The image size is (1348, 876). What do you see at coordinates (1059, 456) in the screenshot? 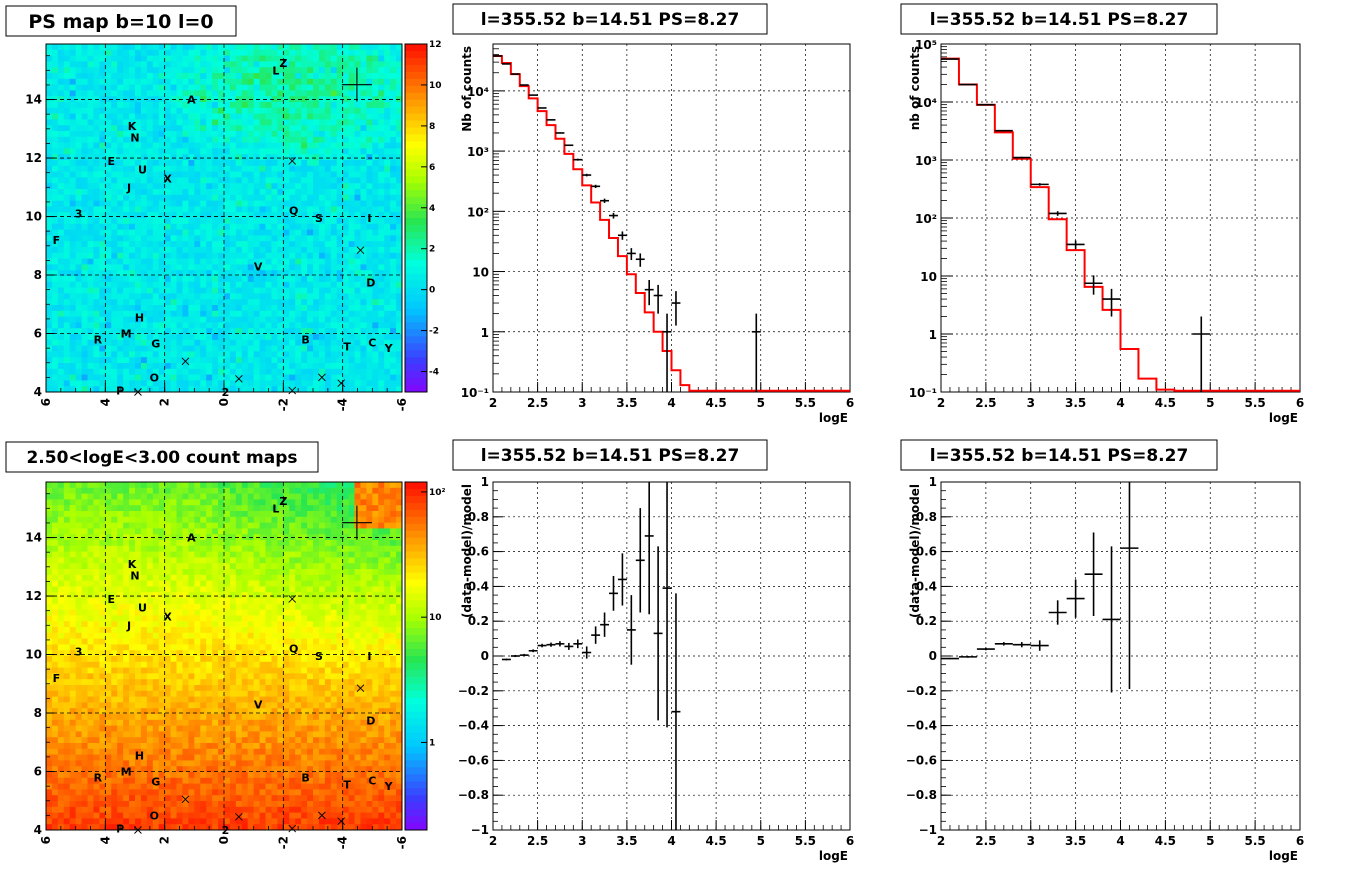
I see `plot-res2-title: l=355.52 b=14.51 PS=8.27` at bounding box center [1059, 456].